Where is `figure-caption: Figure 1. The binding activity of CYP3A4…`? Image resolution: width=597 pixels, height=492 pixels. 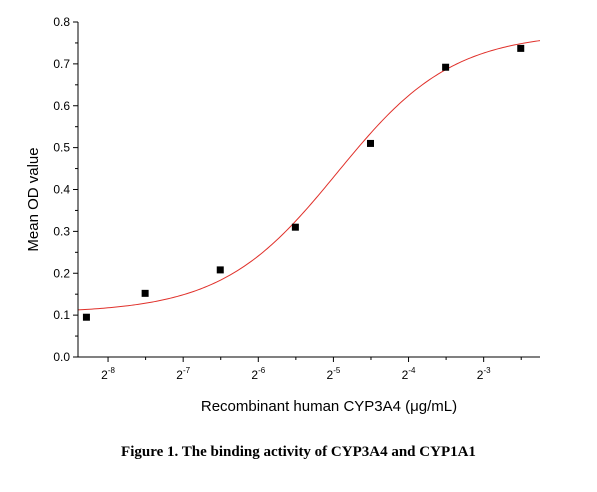
figure-caption: Figure 1. The binding activity of CYP3A4… is located at coordinates (298, 452).